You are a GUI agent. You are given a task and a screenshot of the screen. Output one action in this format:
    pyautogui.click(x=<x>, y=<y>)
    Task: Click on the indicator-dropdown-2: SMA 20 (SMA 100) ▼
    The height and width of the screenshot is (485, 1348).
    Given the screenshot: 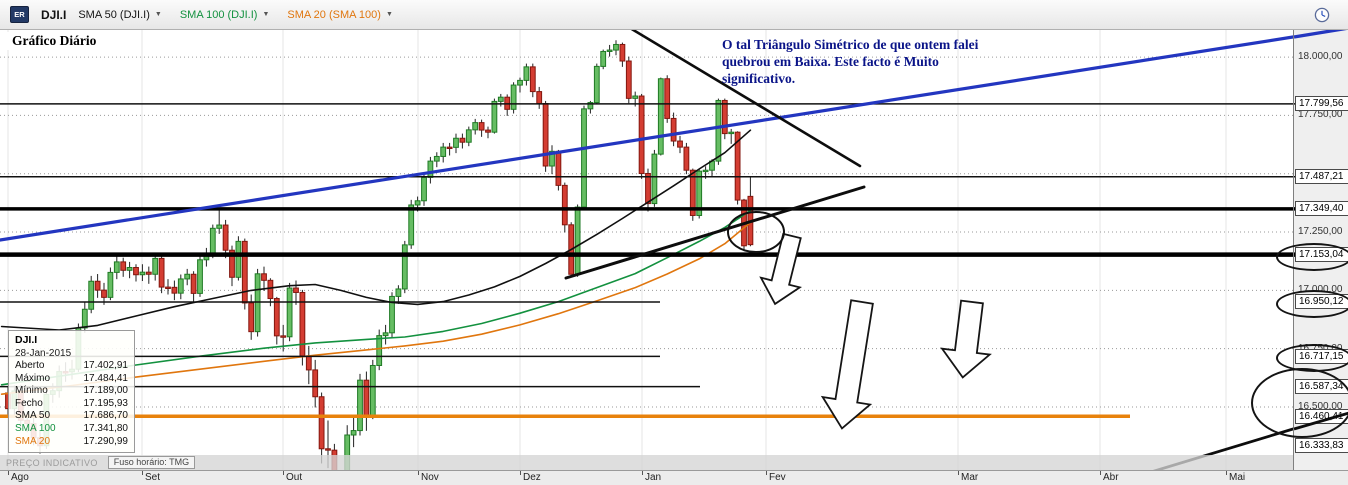 What is the action you would take?
    pyautogui.click(x=339, y=15)
    